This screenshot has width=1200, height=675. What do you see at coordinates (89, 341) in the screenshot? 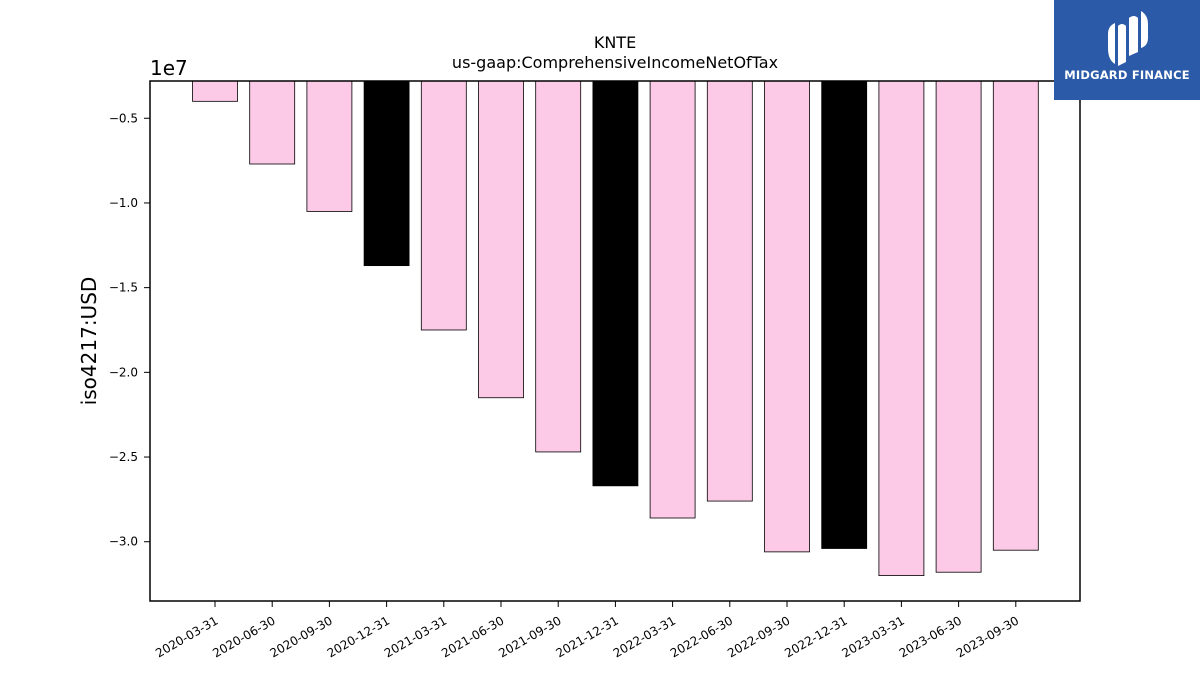
I see `y-axis-label: iso4217:USD` at bounding box center [89, 341].